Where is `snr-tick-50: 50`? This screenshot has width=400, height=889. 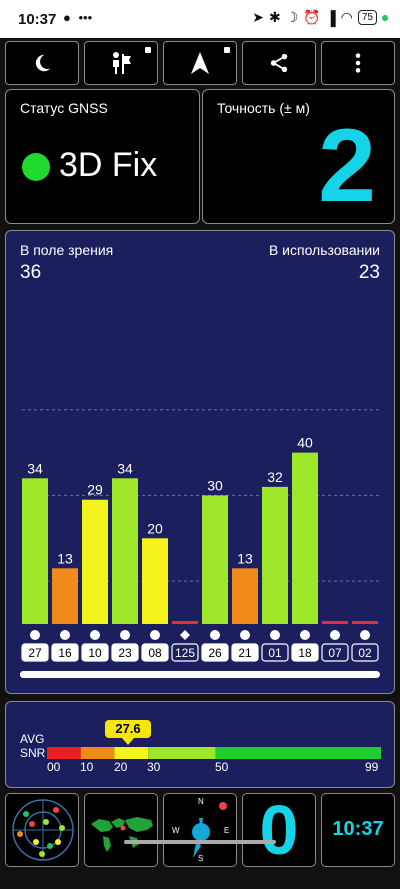
snr-tick-50: 50 is located at coordinates (222, 767).